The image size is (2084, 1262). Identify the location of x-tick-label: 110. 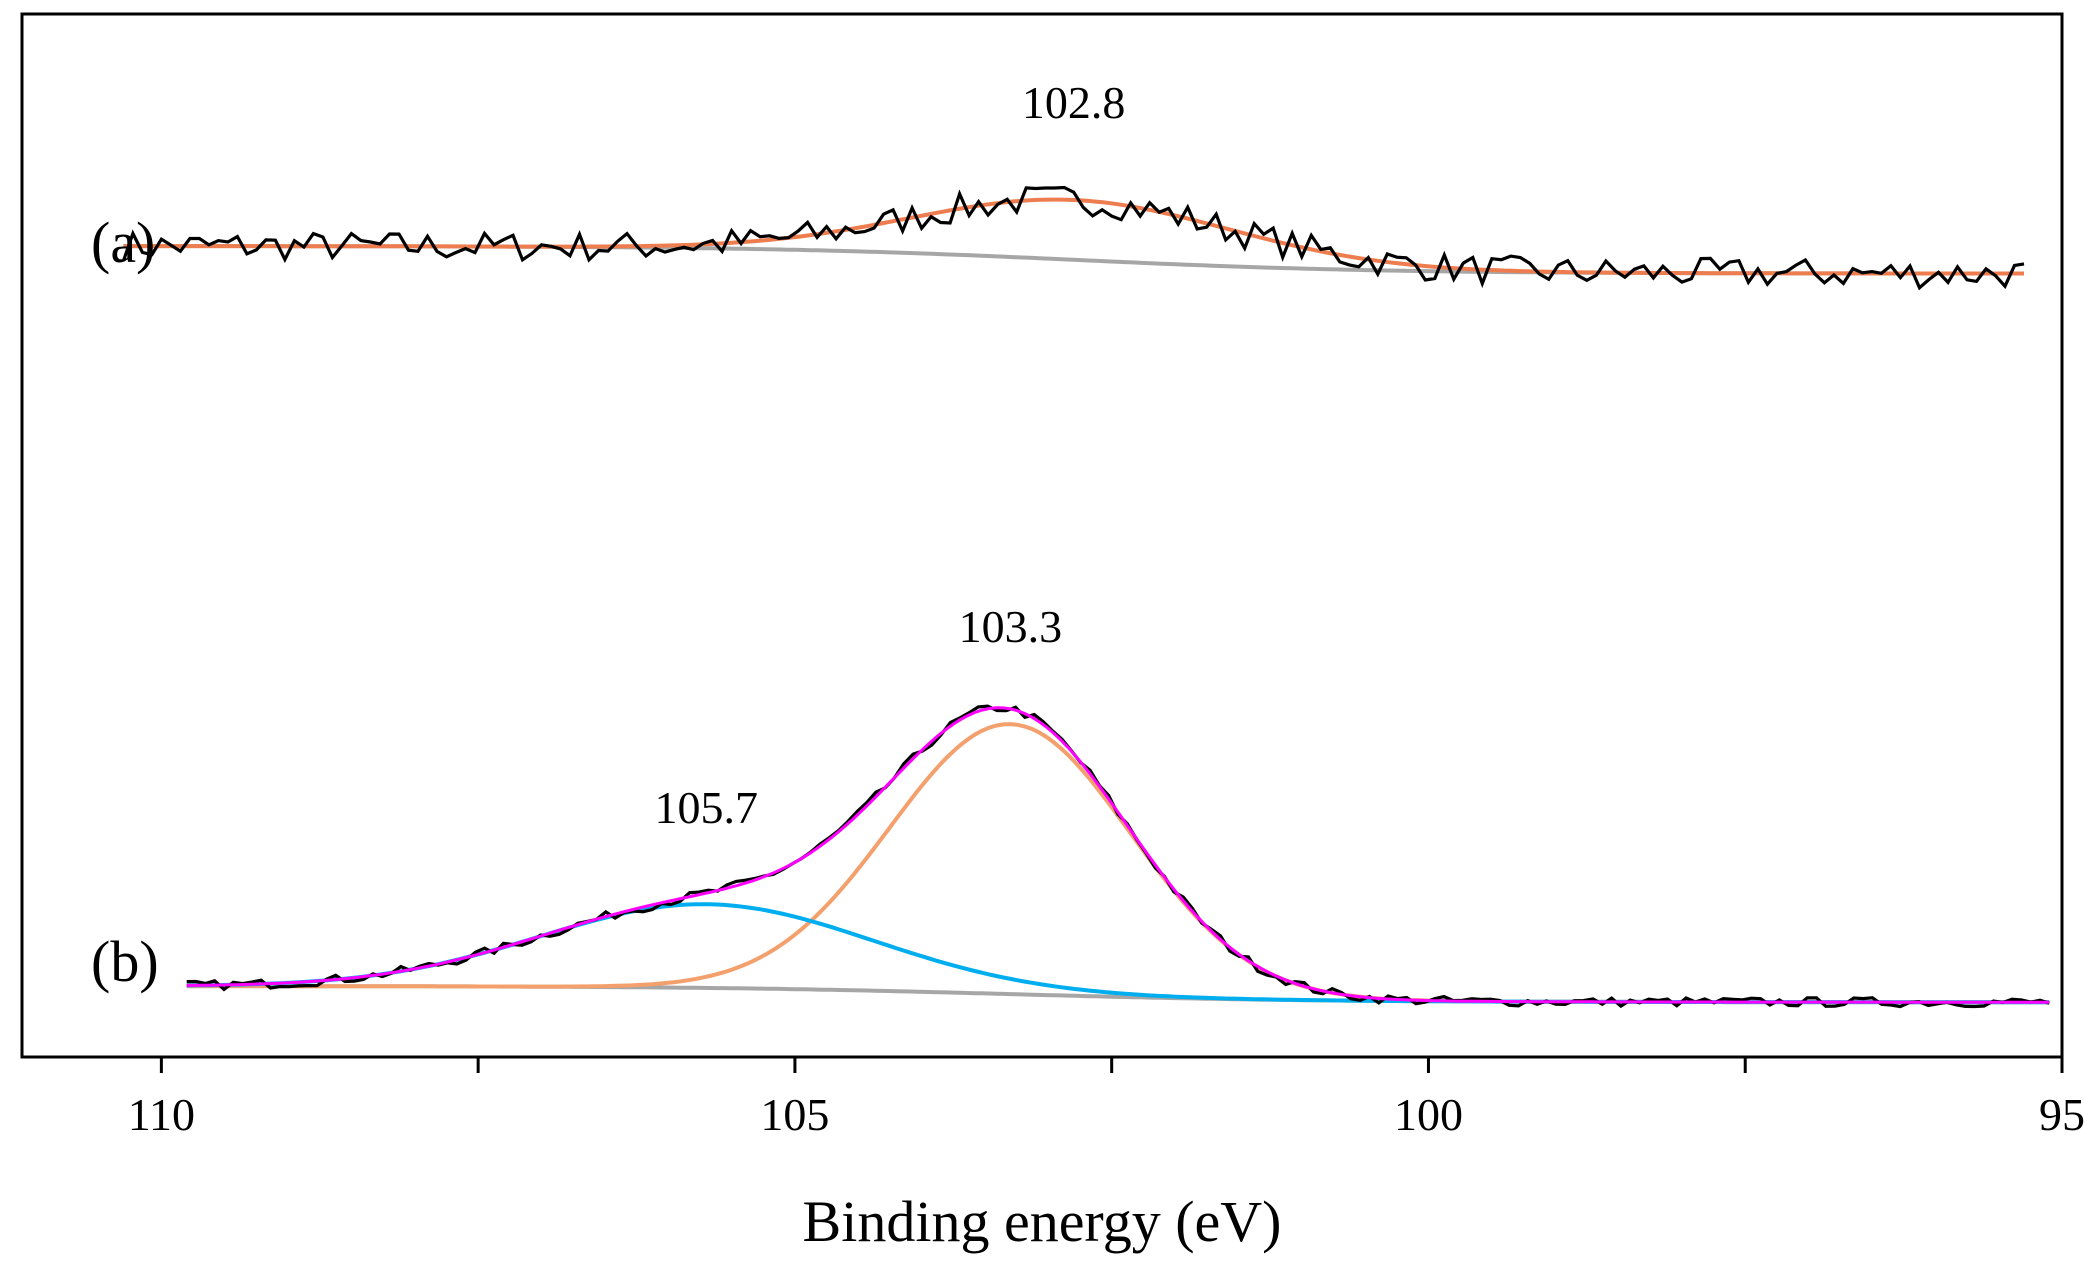
(161, 1114).